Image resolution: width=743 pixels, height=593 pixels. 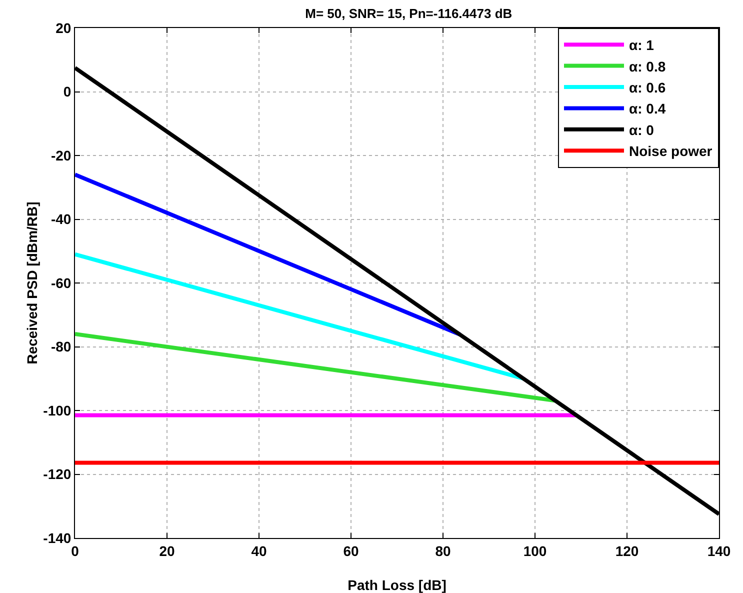 What do you see at coordinates (64, 28) in the screenshot?
I see `y-tick-label: 20` at bounding box center [64, 28].